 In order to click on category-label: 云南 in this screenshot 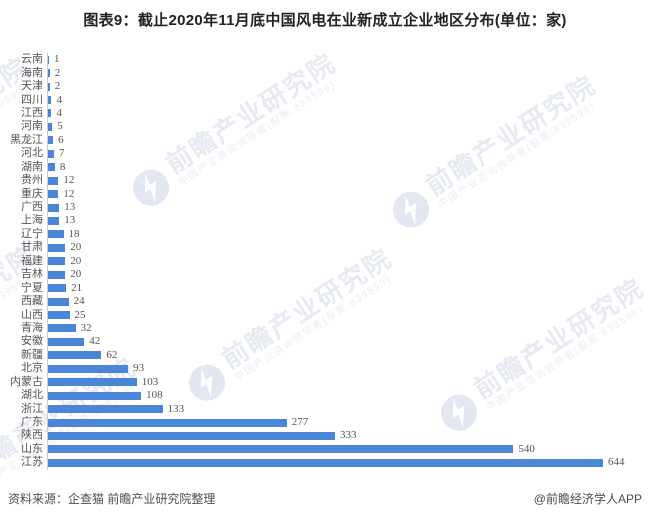, I will do `click(32, 59)`.